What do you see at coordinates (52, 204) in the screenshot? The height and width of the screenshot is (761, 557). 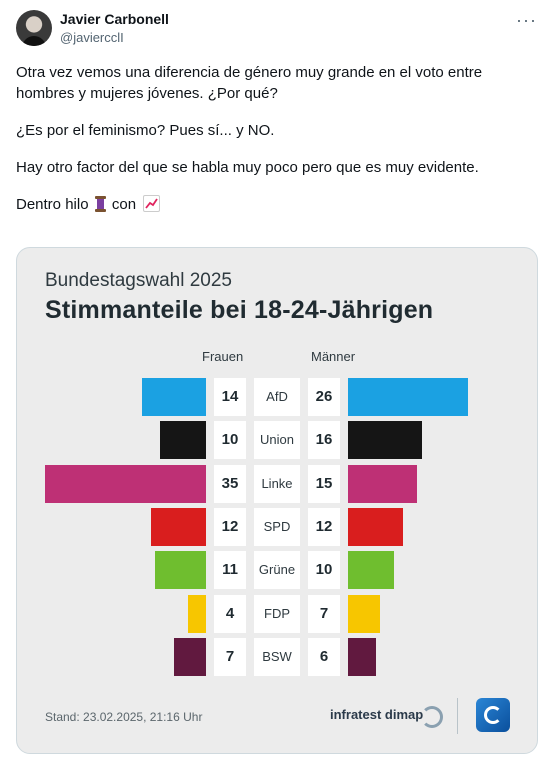 I see `thread-text: Dentro hilo` at bounding box center [52, 204].